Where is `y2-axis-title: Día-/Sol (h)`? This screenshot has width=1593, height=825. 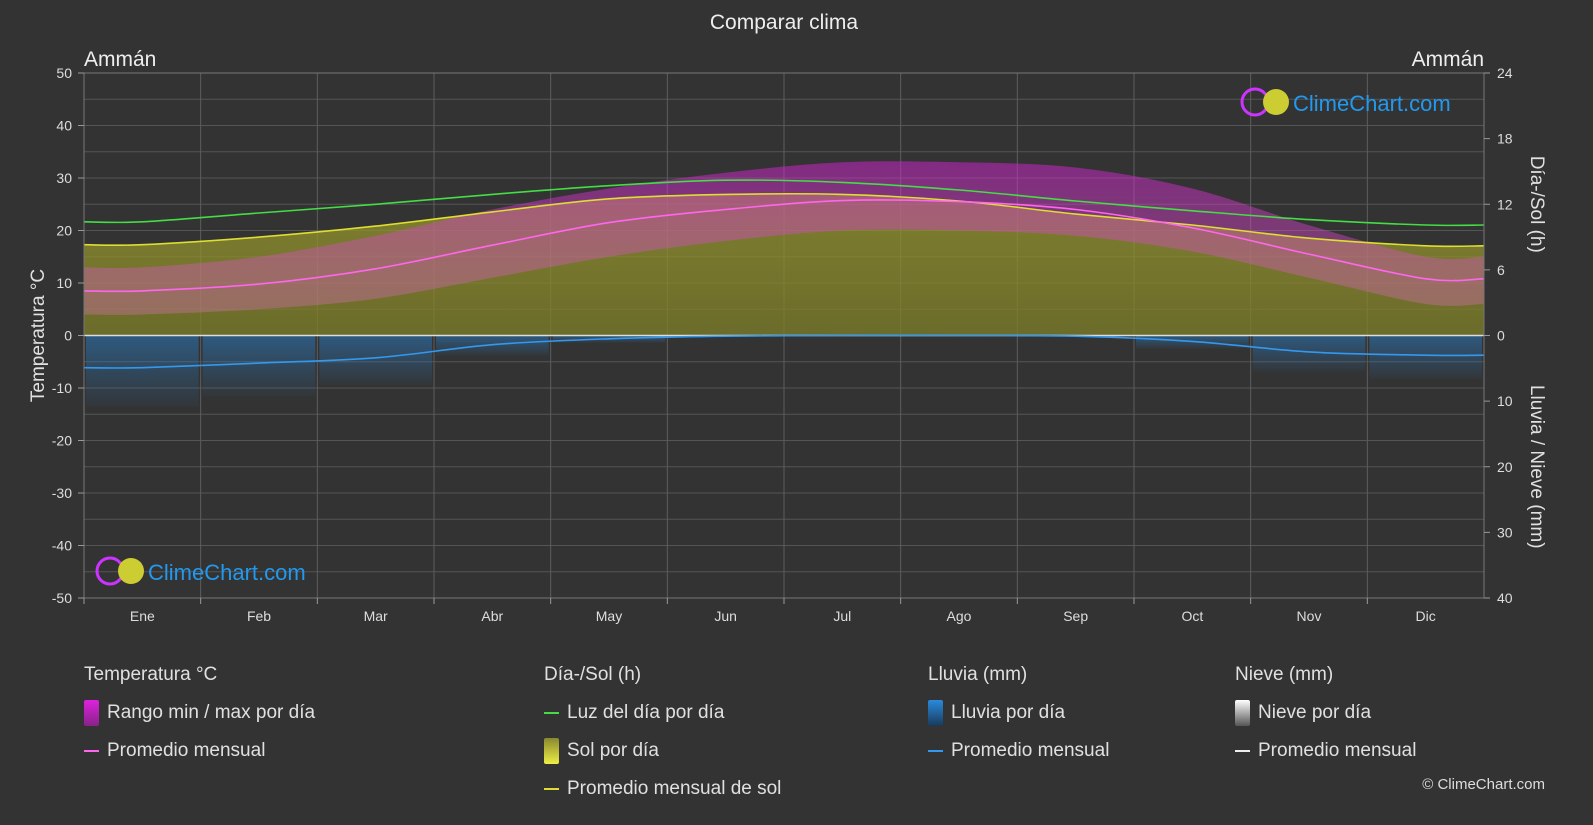 y2-axis-title: Día-/Sol (h) is located at coordinates (1536, 204).